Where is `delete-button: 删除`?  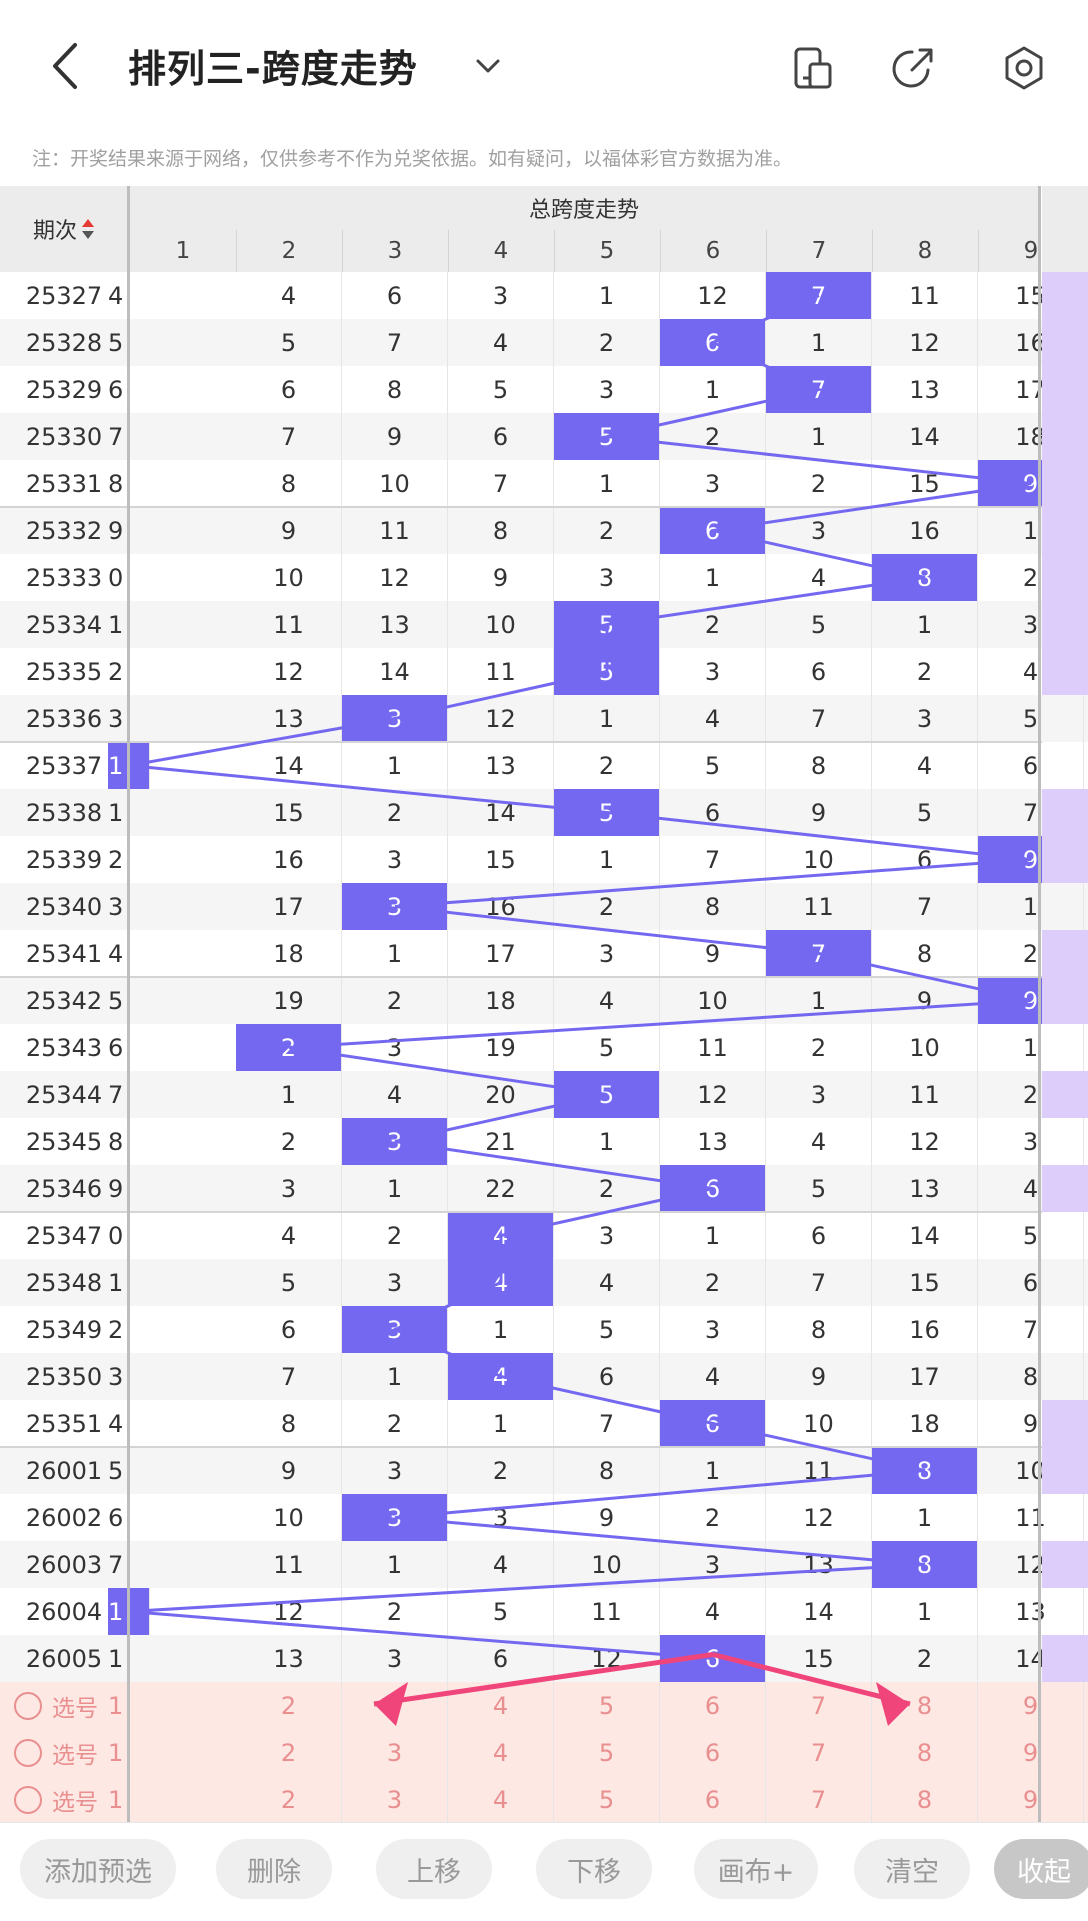 delete-button: 删除 is located at coordinates (274, 1869).